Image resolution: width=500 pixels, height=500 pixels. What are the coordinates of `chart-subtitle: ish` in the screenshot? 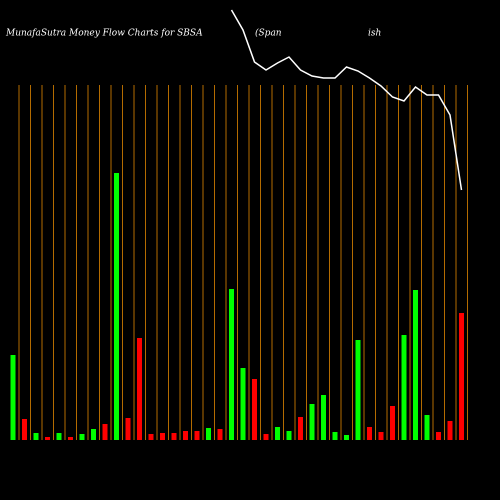 It's located at (374, 34).